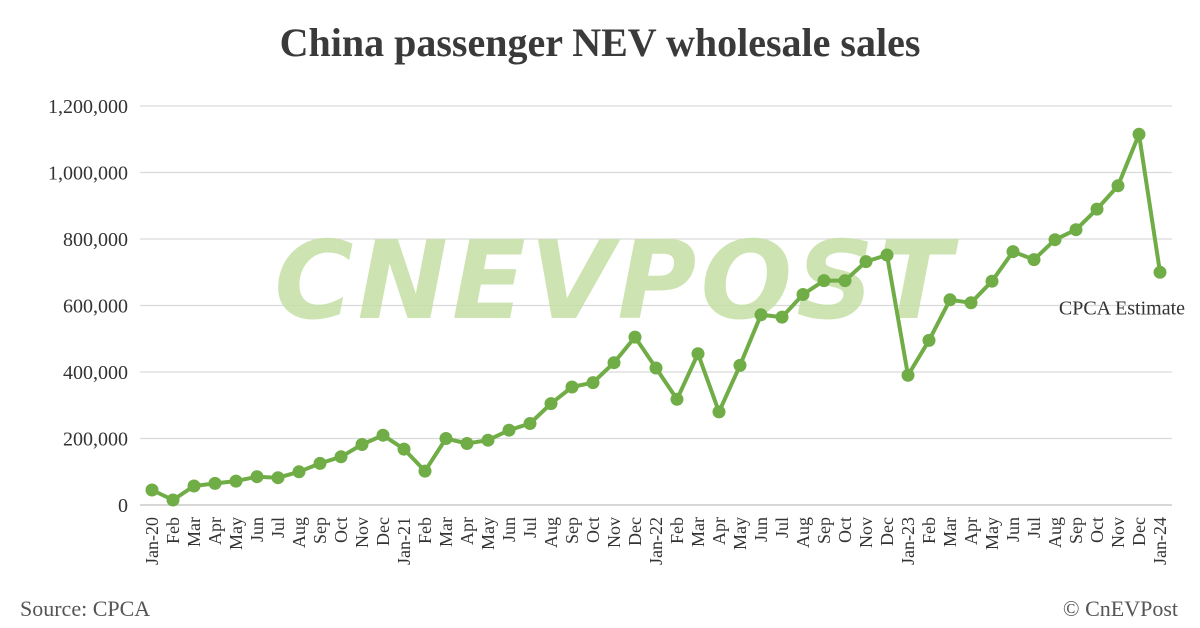  I want to click on y-tick-label: 0, so click(123, 506).